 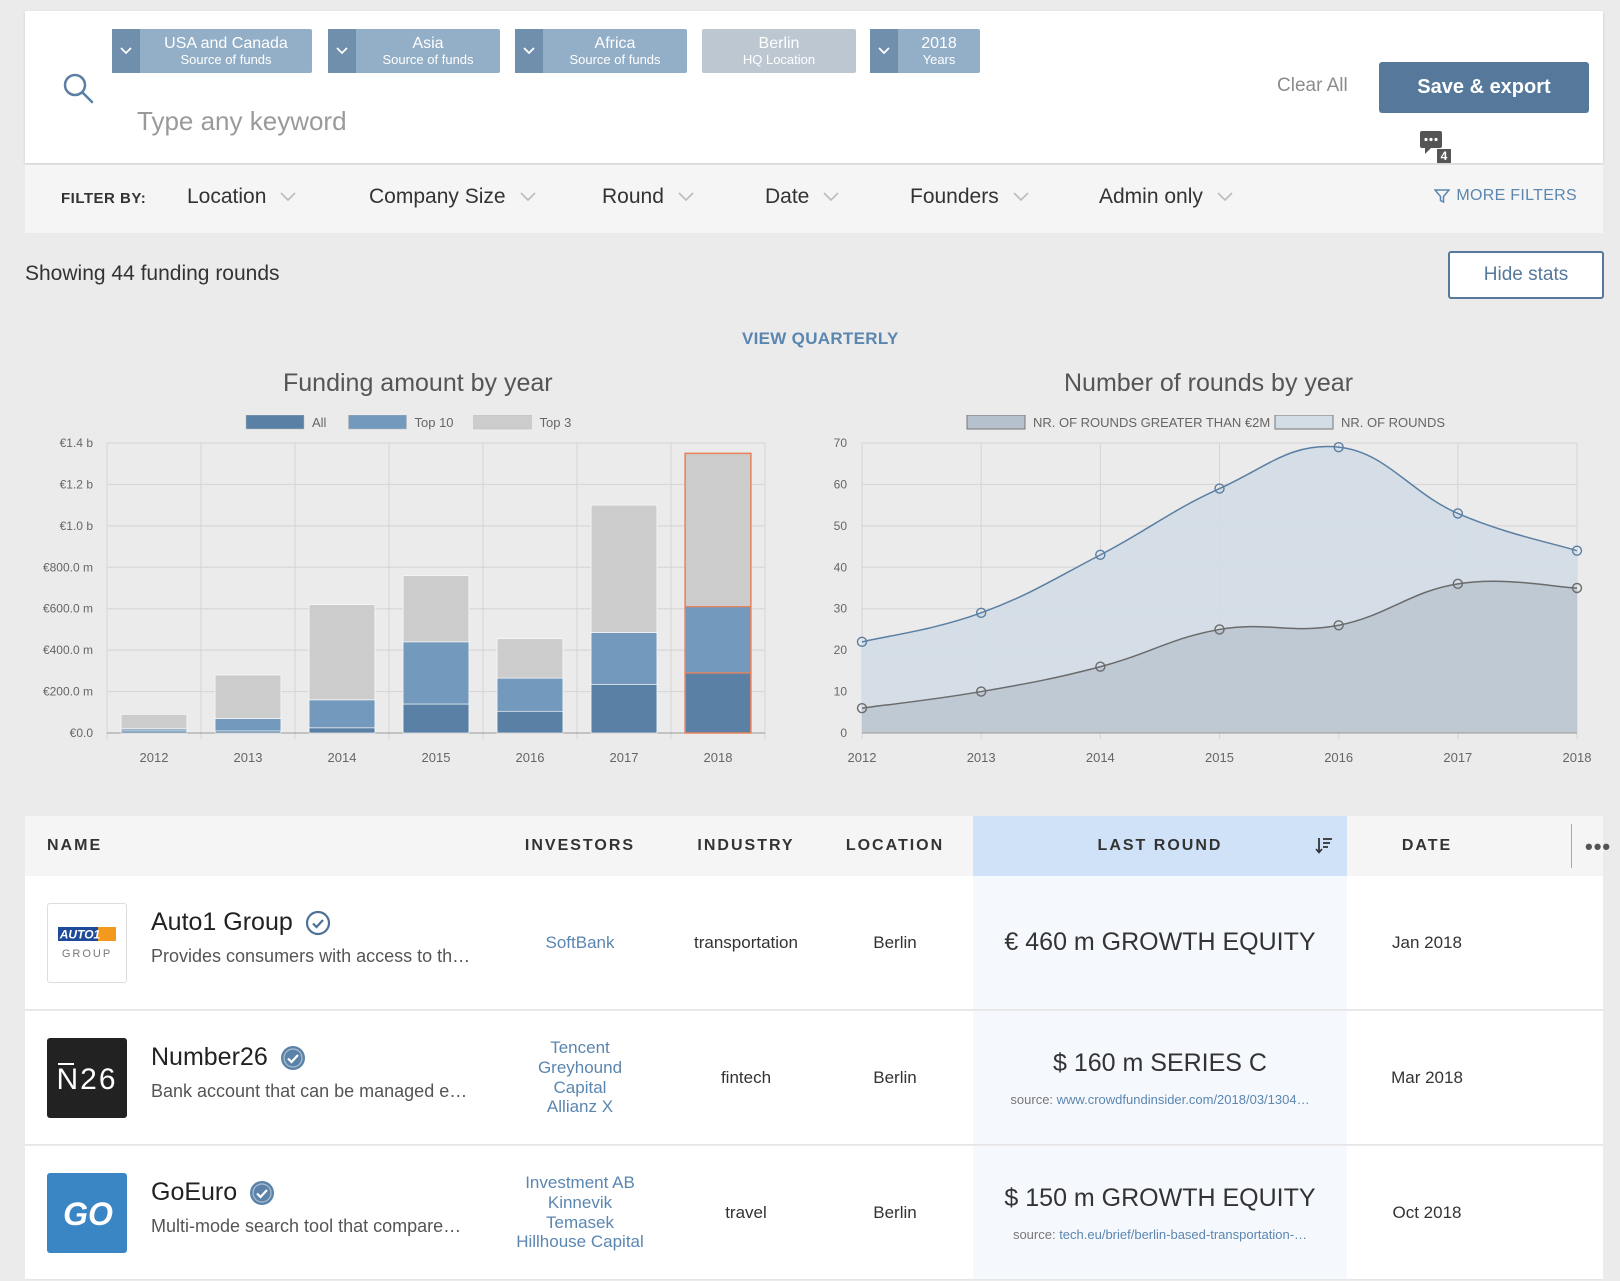 I want to click on chip-subtitle: HQ Location, so click(x=779, y=59).